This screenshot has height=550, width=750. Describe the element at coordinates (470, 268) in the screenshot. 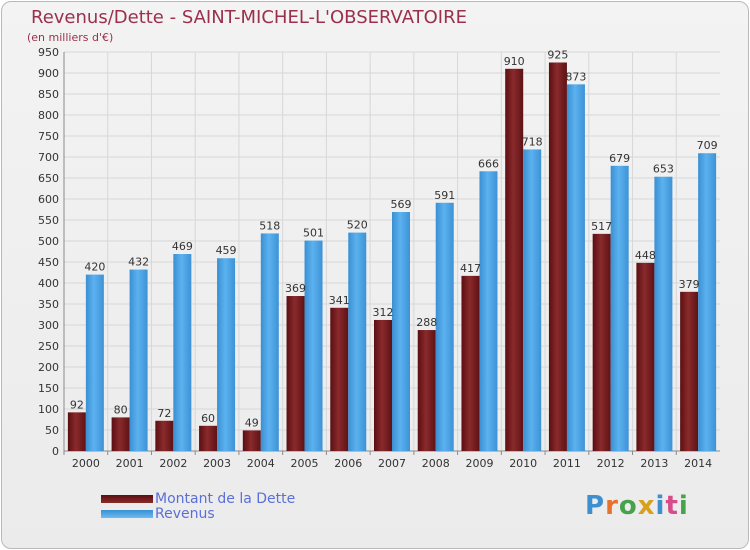

I see `data-label-debt: 417` at that location.